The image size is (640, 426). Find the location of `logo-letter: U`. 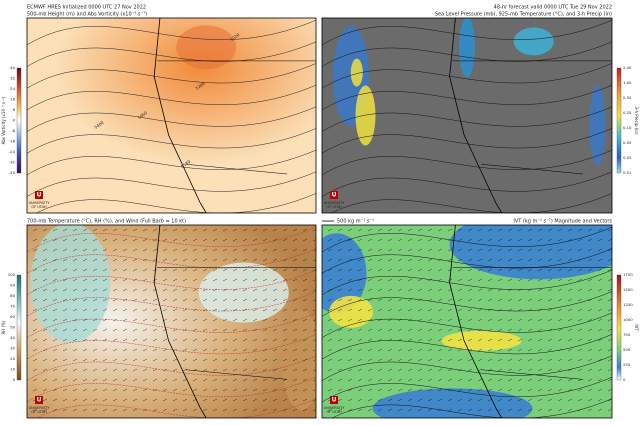

logo-letter: U is located at coordinates (39, 400).